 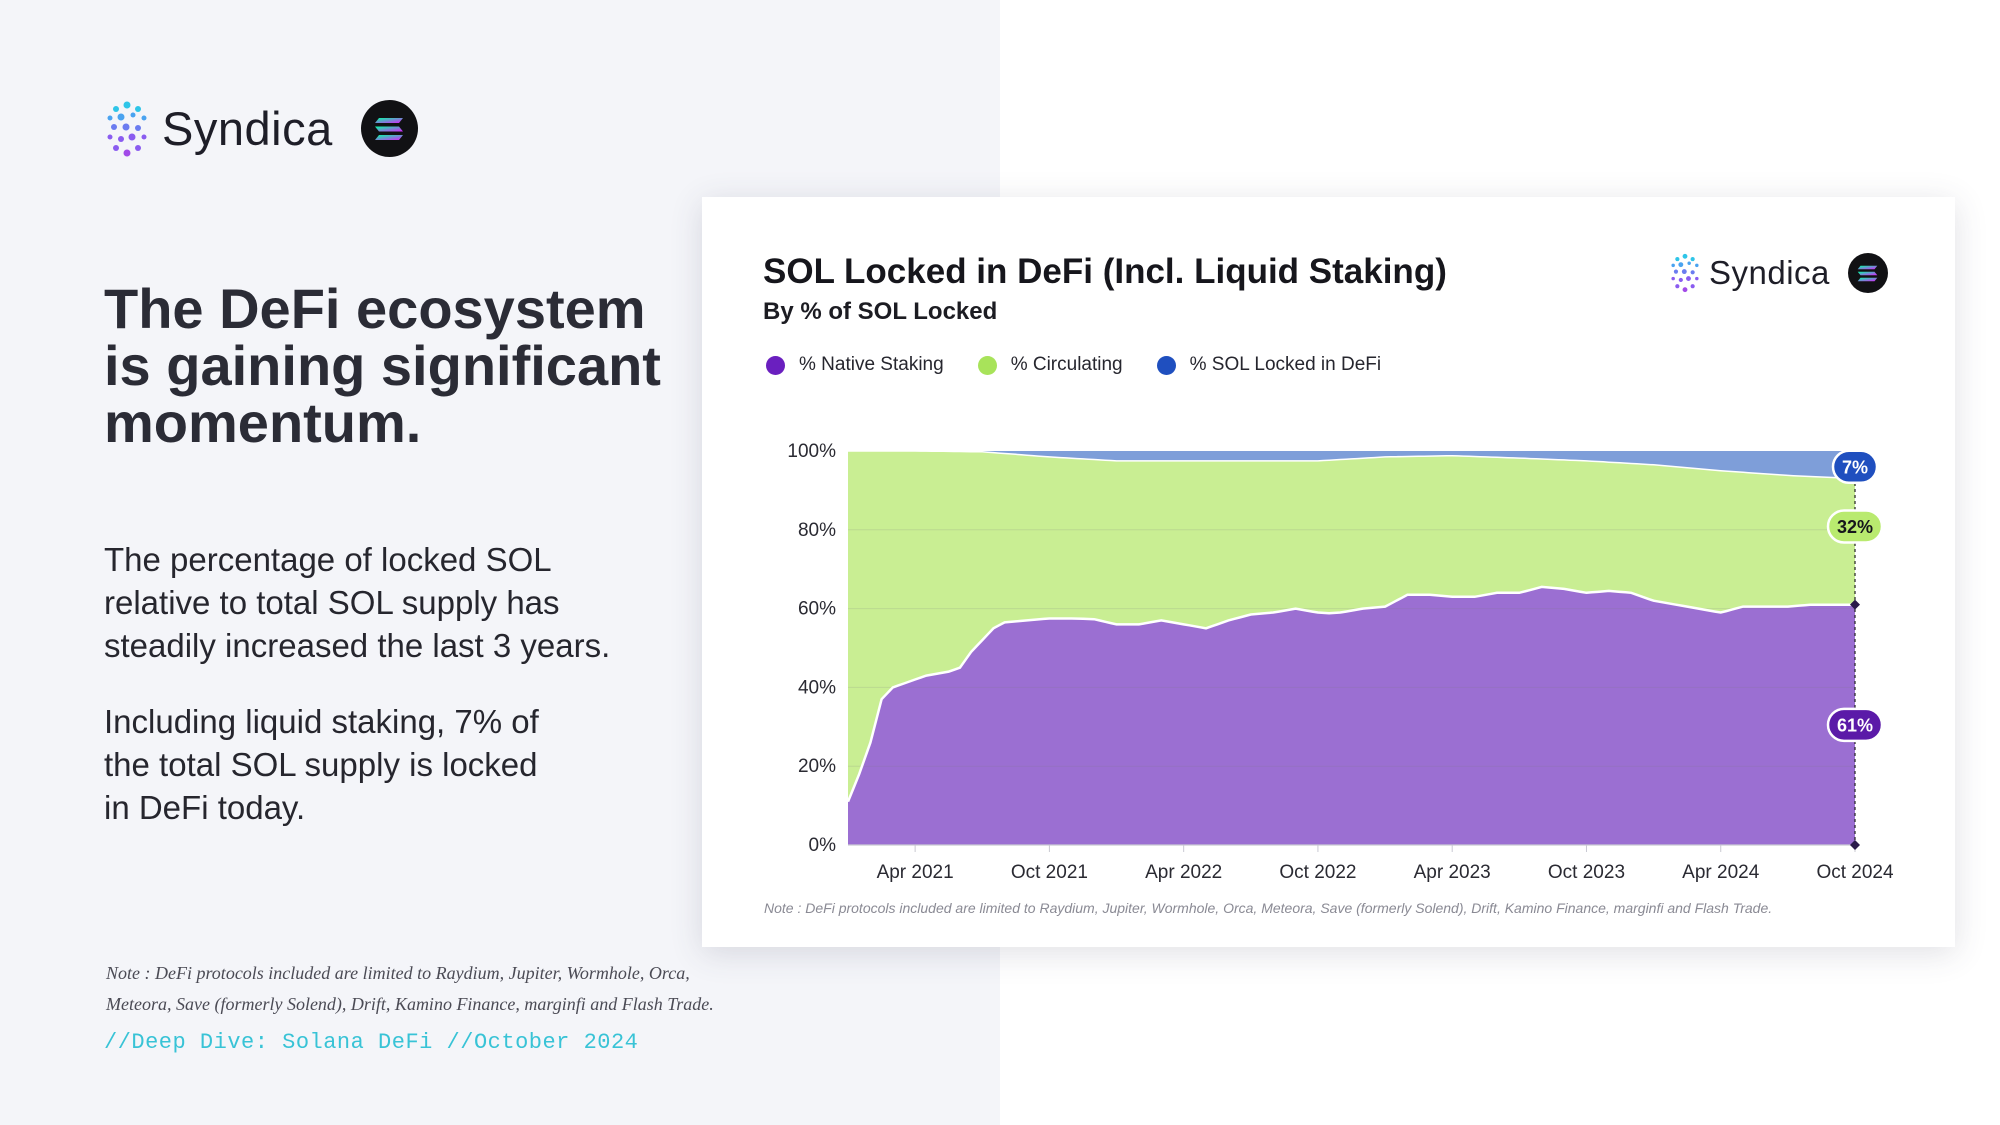 I want to click on x-tick-label: Apr 2023, so click(x=1452, y=872).